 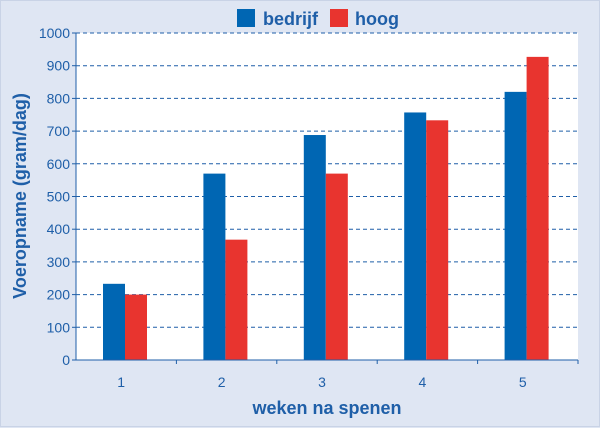 I want to click on legend-label-hoog: hoog, so click(x=377, y=19).